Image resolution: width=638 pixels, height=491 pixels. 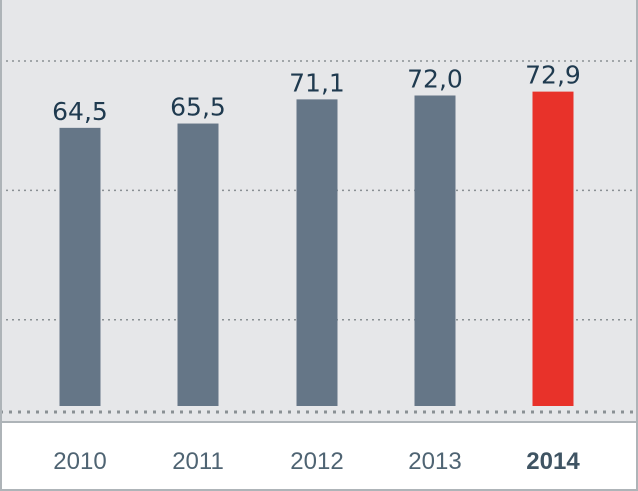 I want to click on bar-2014, so click(x=553, y=249).